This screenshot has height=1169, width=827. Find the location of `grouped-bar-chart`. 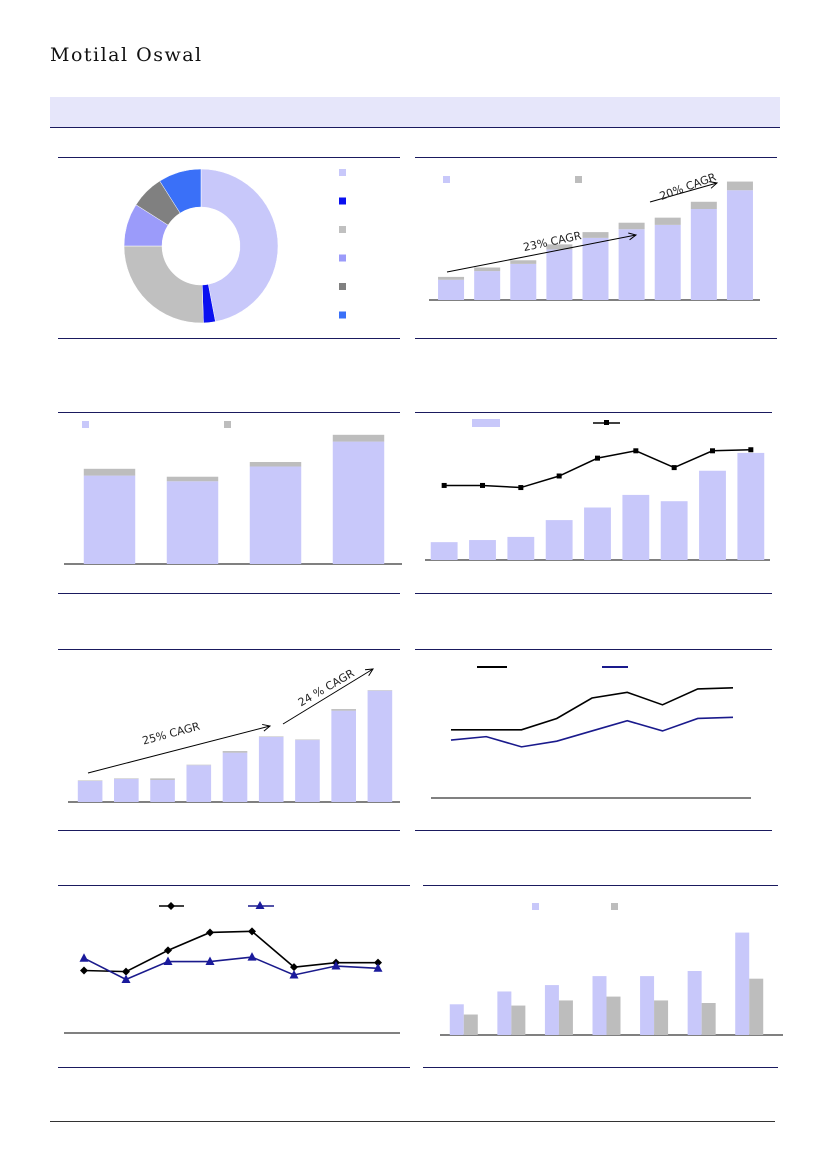

grouped-bar-chart is located at coordinates (611, 969).